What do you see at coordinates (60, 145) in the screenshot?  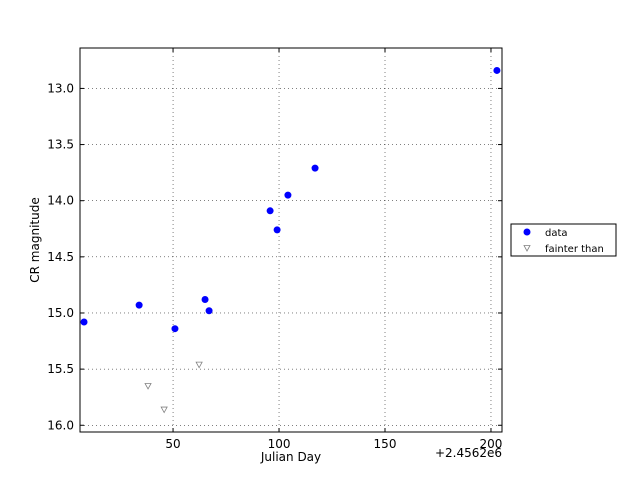 I see `y-tick-label: 13.5` at bounding box center [60, 145].